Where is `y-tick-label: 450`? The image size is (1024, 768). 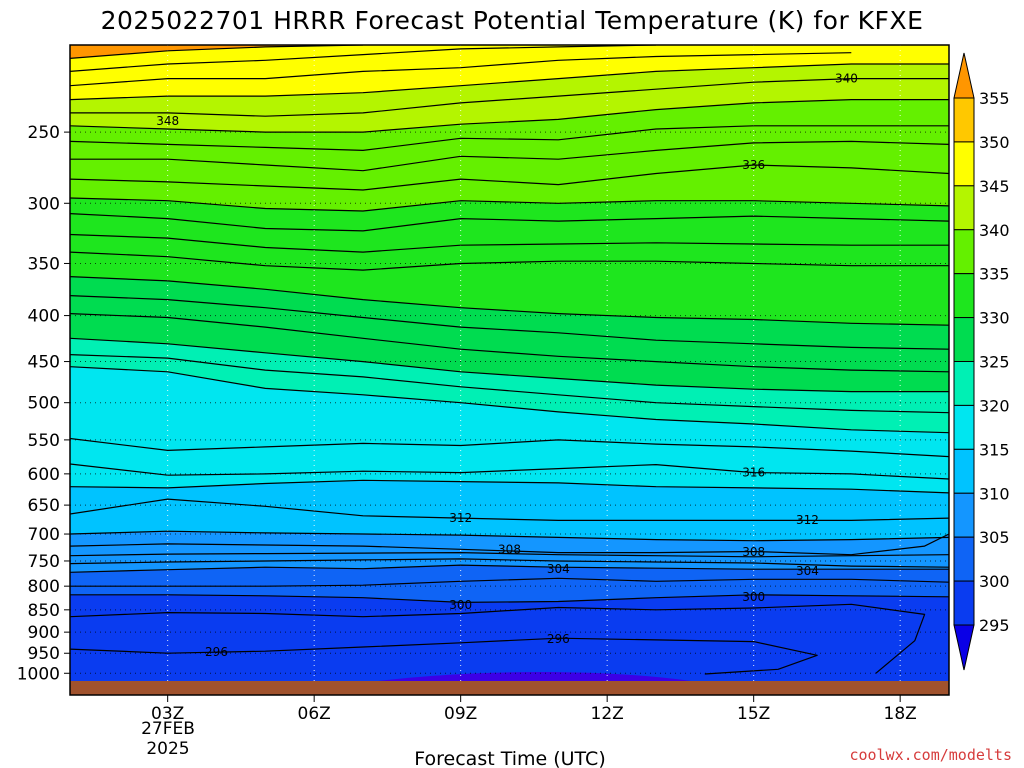 y-tick-label: 450 is located at coordinates (44, 363).